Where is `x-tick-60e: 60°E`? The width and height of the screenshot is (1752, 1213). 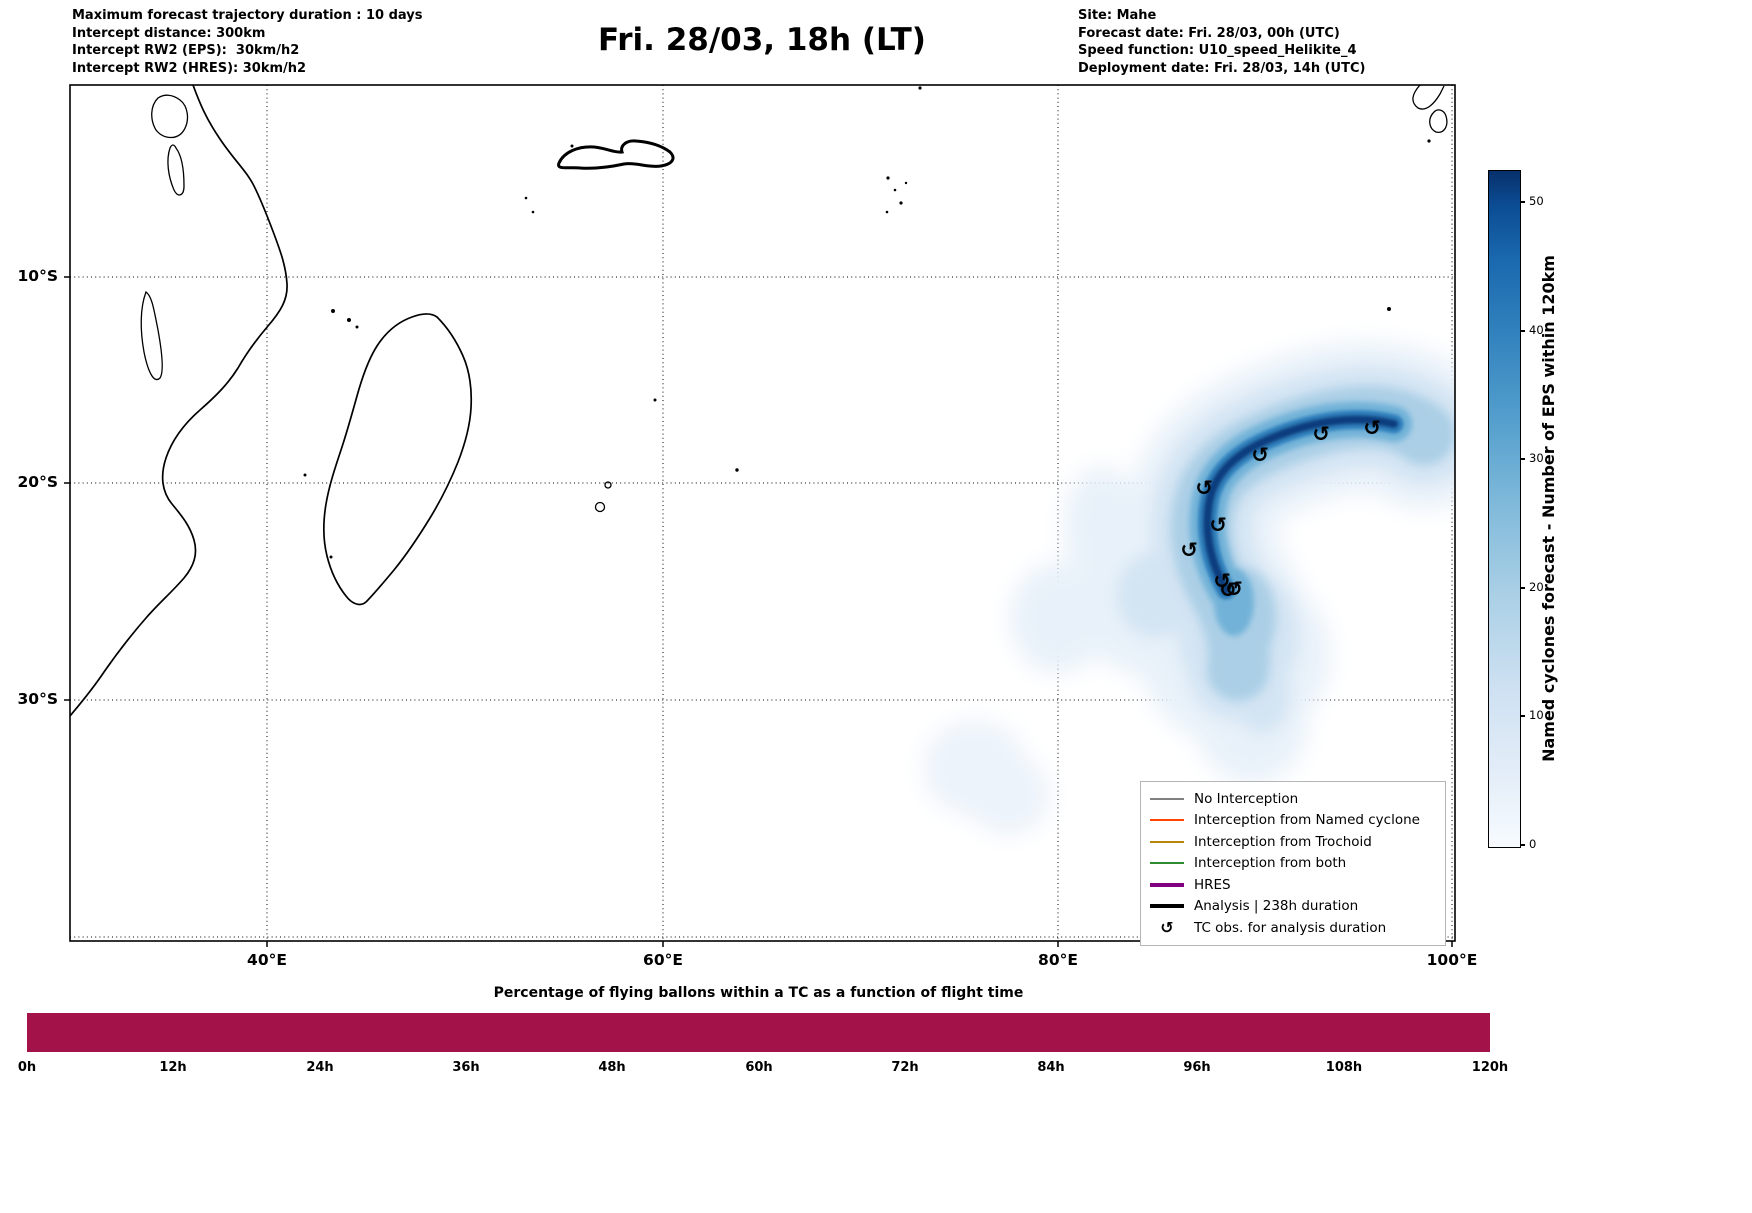
x-tick-60e: 60°E is located at coordinates (663, 960).